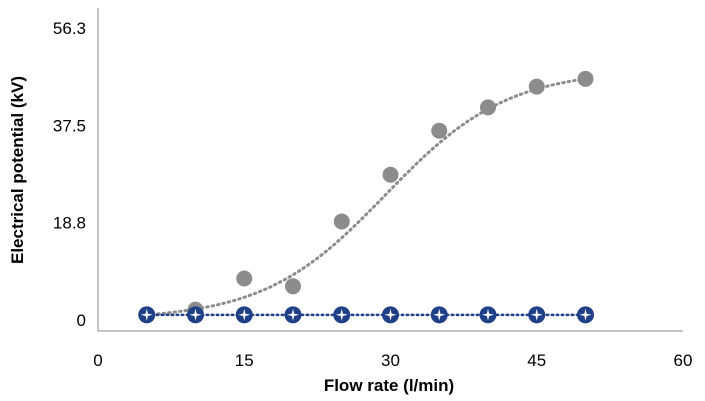 The height and width of the screenshot is (401, 705). What do you see at coordinates (69, 28) in the screenshot?
I see `y-tick-label: 56.3` at bounding box center [69, 28].